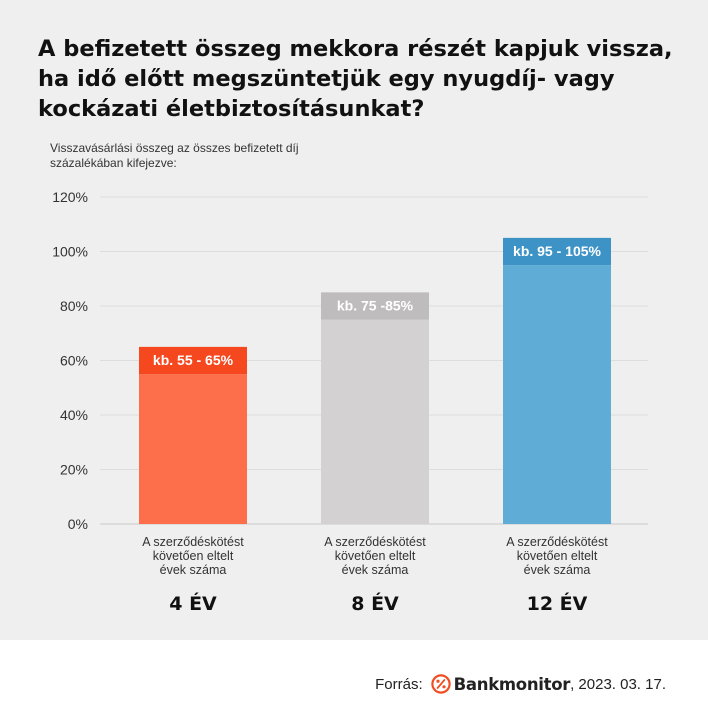  What do you see at coordinates (399, 684) in the screenshot?
I see `source-label: Forrás:` at bounding box center [399, 684].